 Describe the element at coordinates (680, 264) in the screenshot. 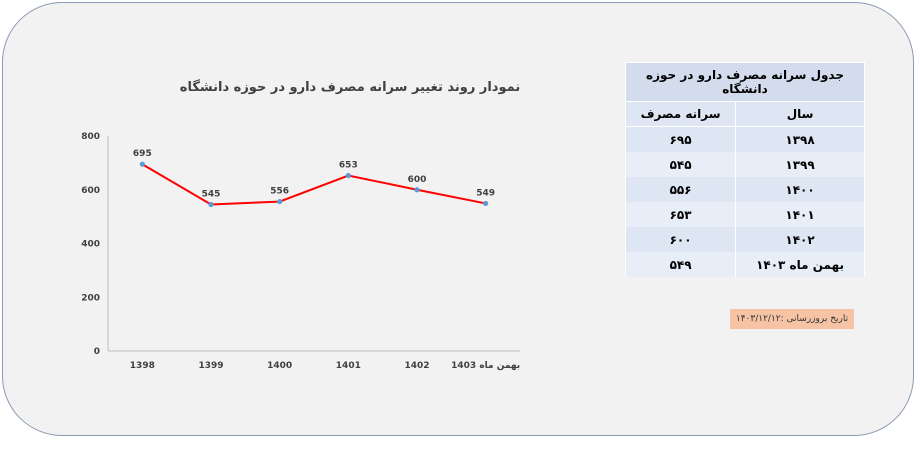

I see `table-cell-value: ۵۴۹` at that location.